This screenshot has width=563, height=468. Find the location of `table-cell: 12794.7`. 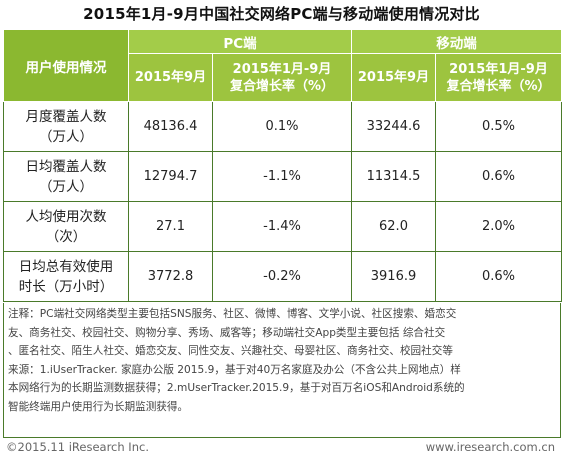

table-cell: 12794.7 is located at coordinates (170, 176).